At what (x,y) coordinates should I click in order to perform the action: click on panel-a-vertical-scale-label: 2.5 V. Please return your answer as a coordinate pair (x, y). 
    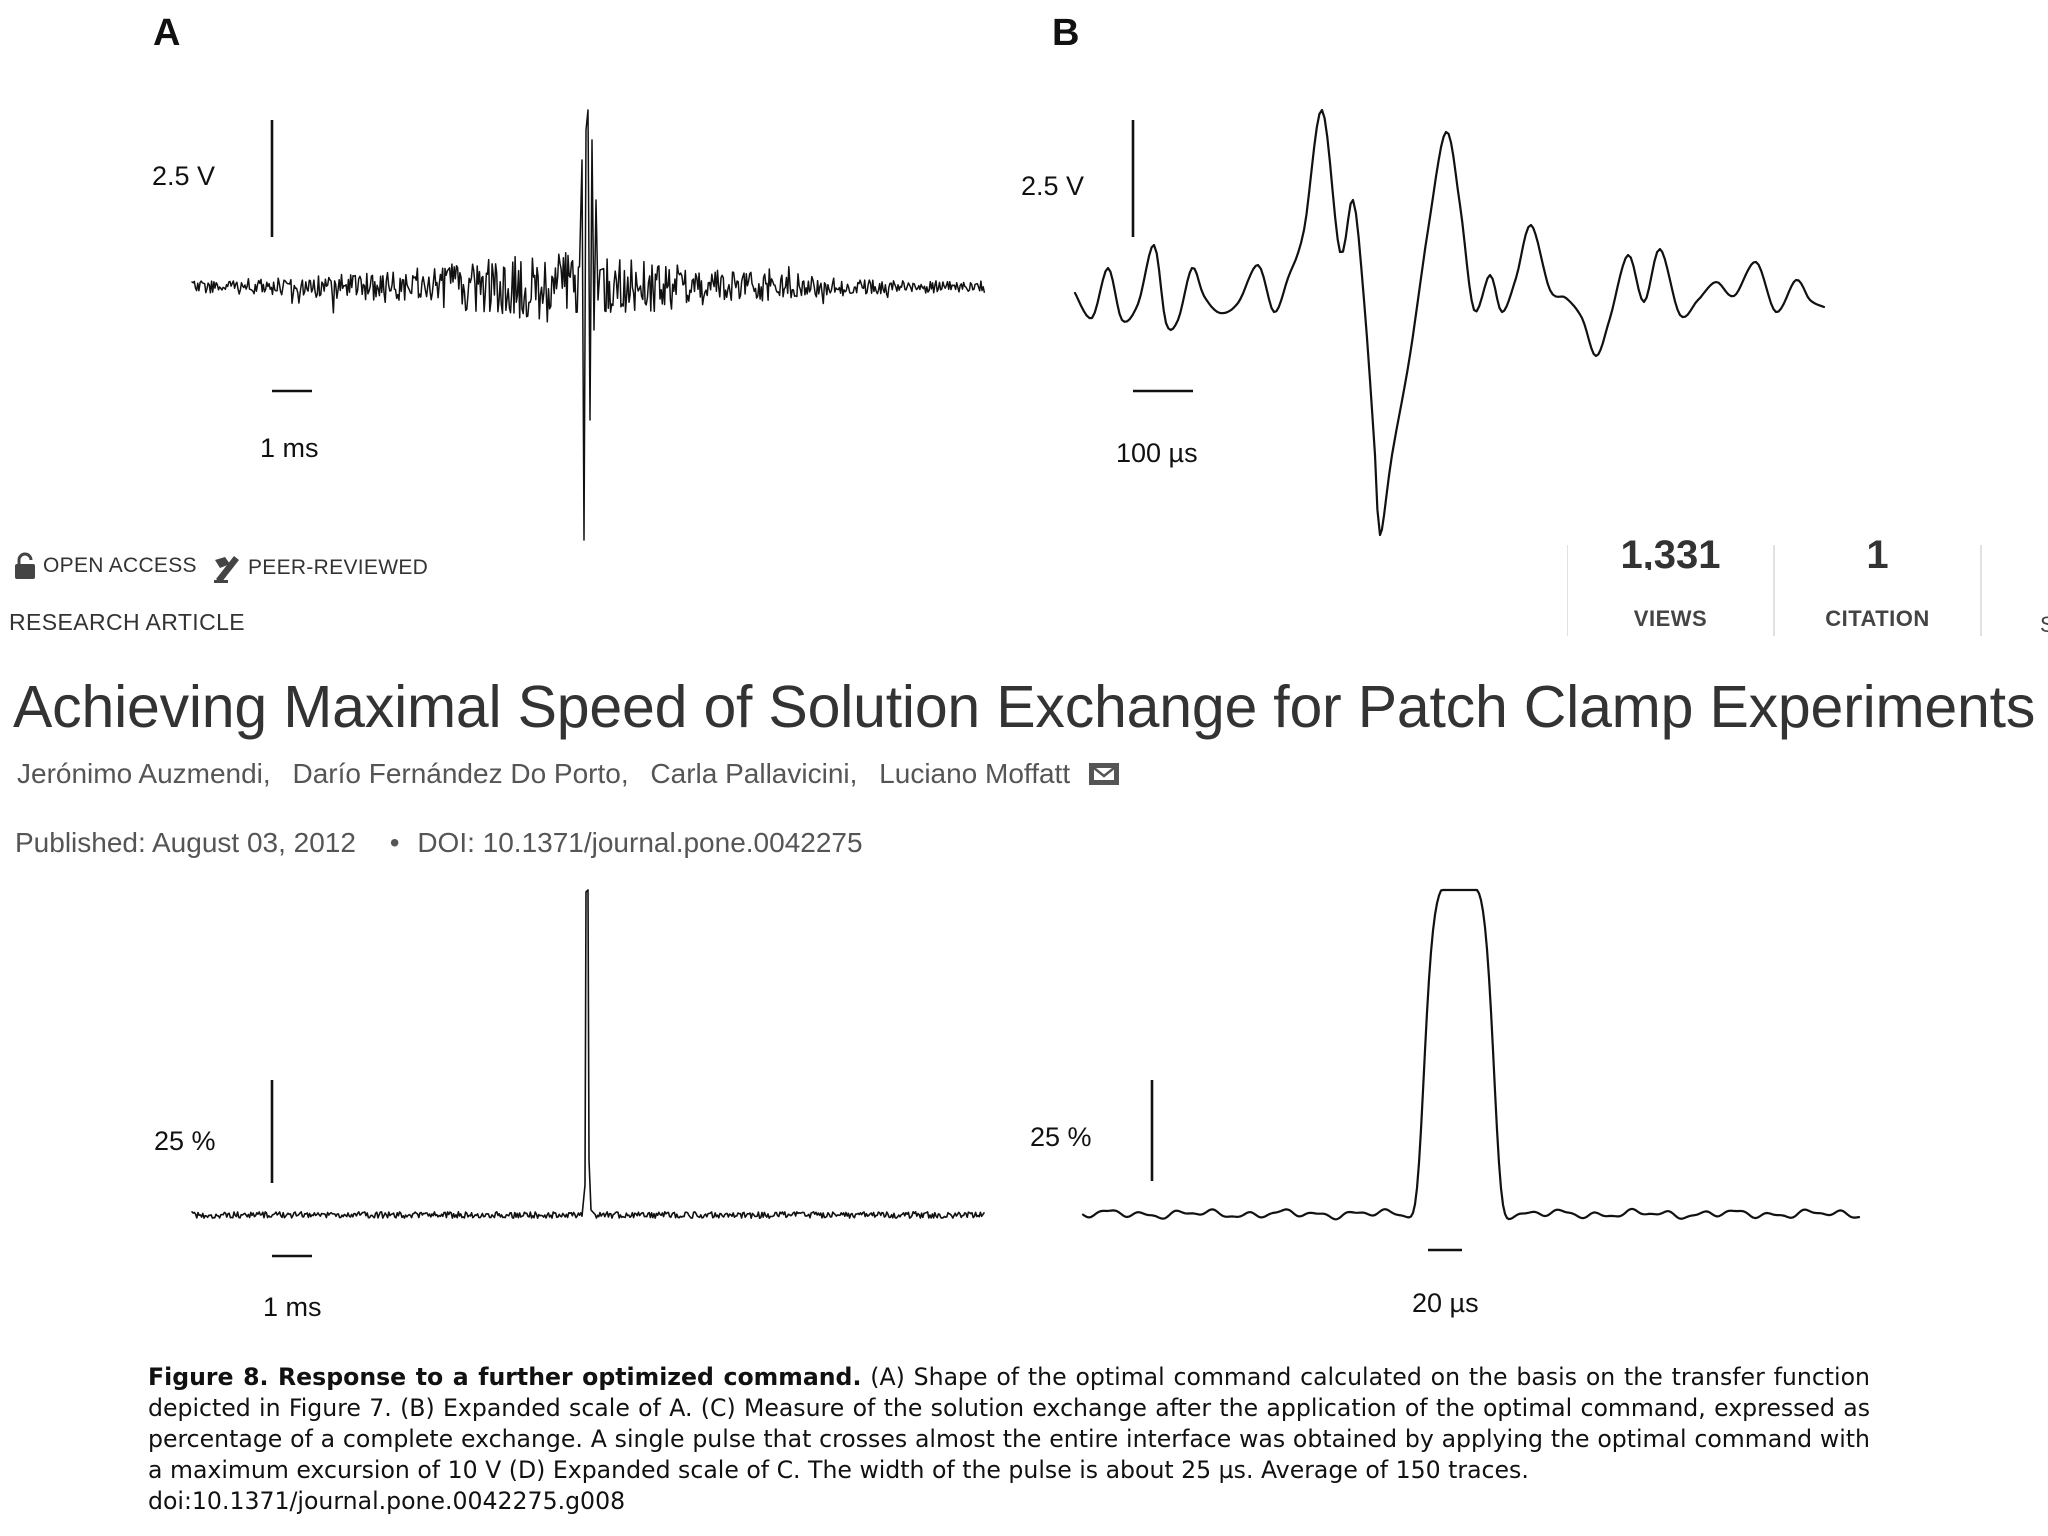
    Looking at the image, I should click on (183, 176).